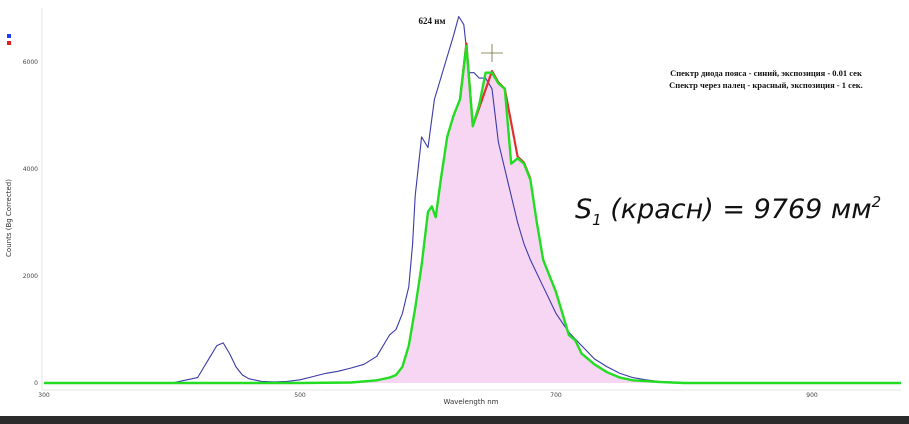 Image resolution: width=909 pixels, height=424 pixels. I want to click on bottom-bar, so click(454, 420).